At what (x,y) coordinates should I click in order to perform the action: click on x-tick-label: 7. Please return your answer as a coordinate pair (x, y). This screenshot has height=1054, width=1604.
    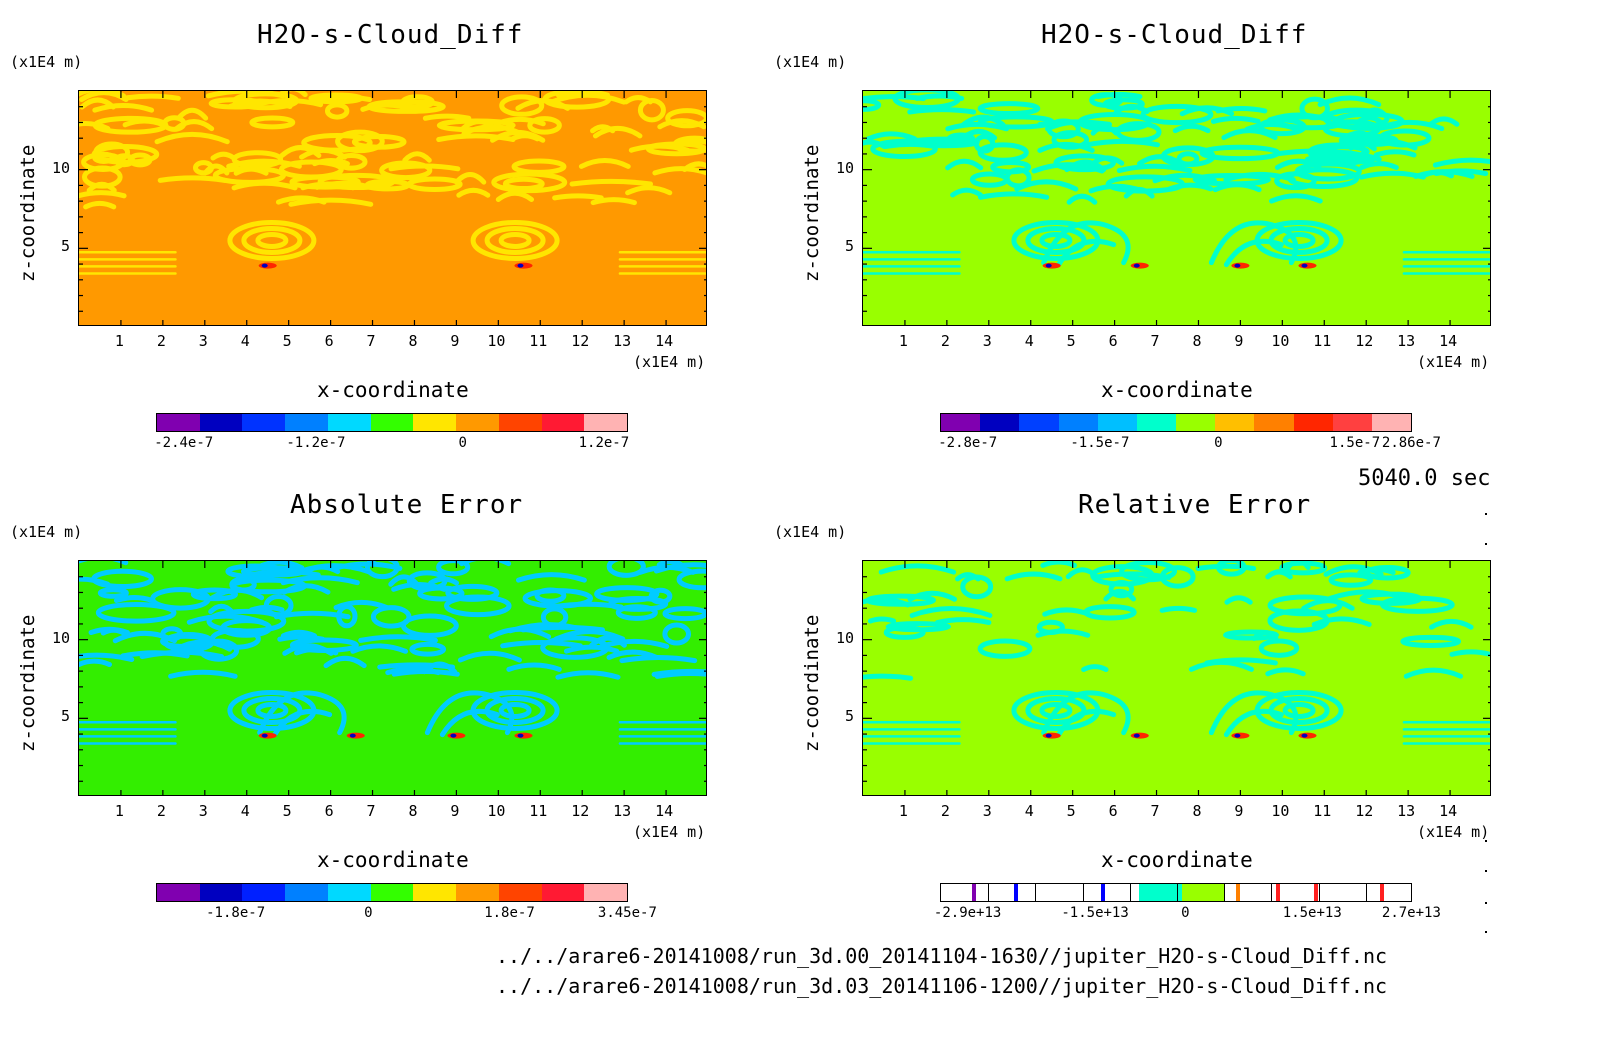
    Looking at the image, I should click on (371, 811).